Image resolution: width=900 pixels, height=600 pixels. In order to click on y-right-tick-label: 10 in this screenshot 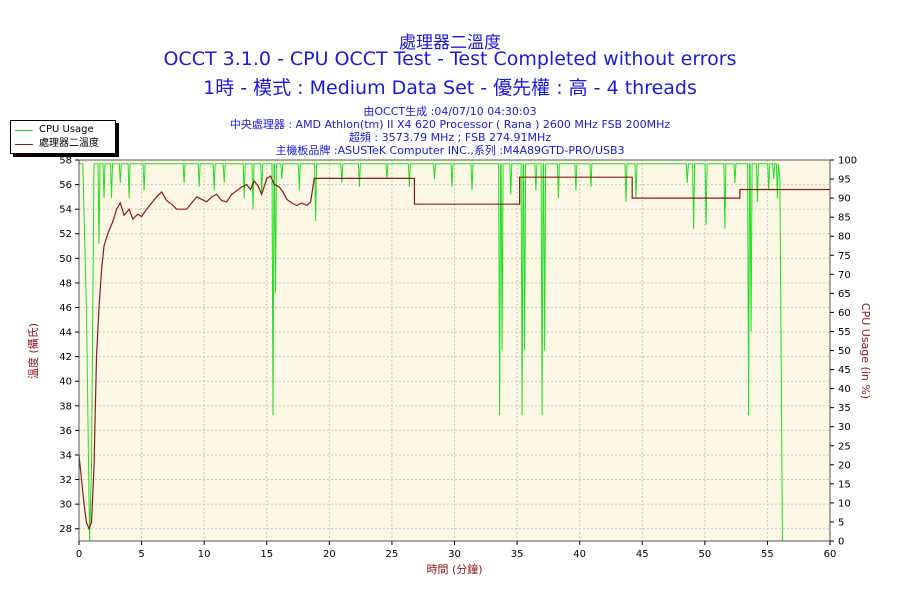, I will do `click(844, 503)`.